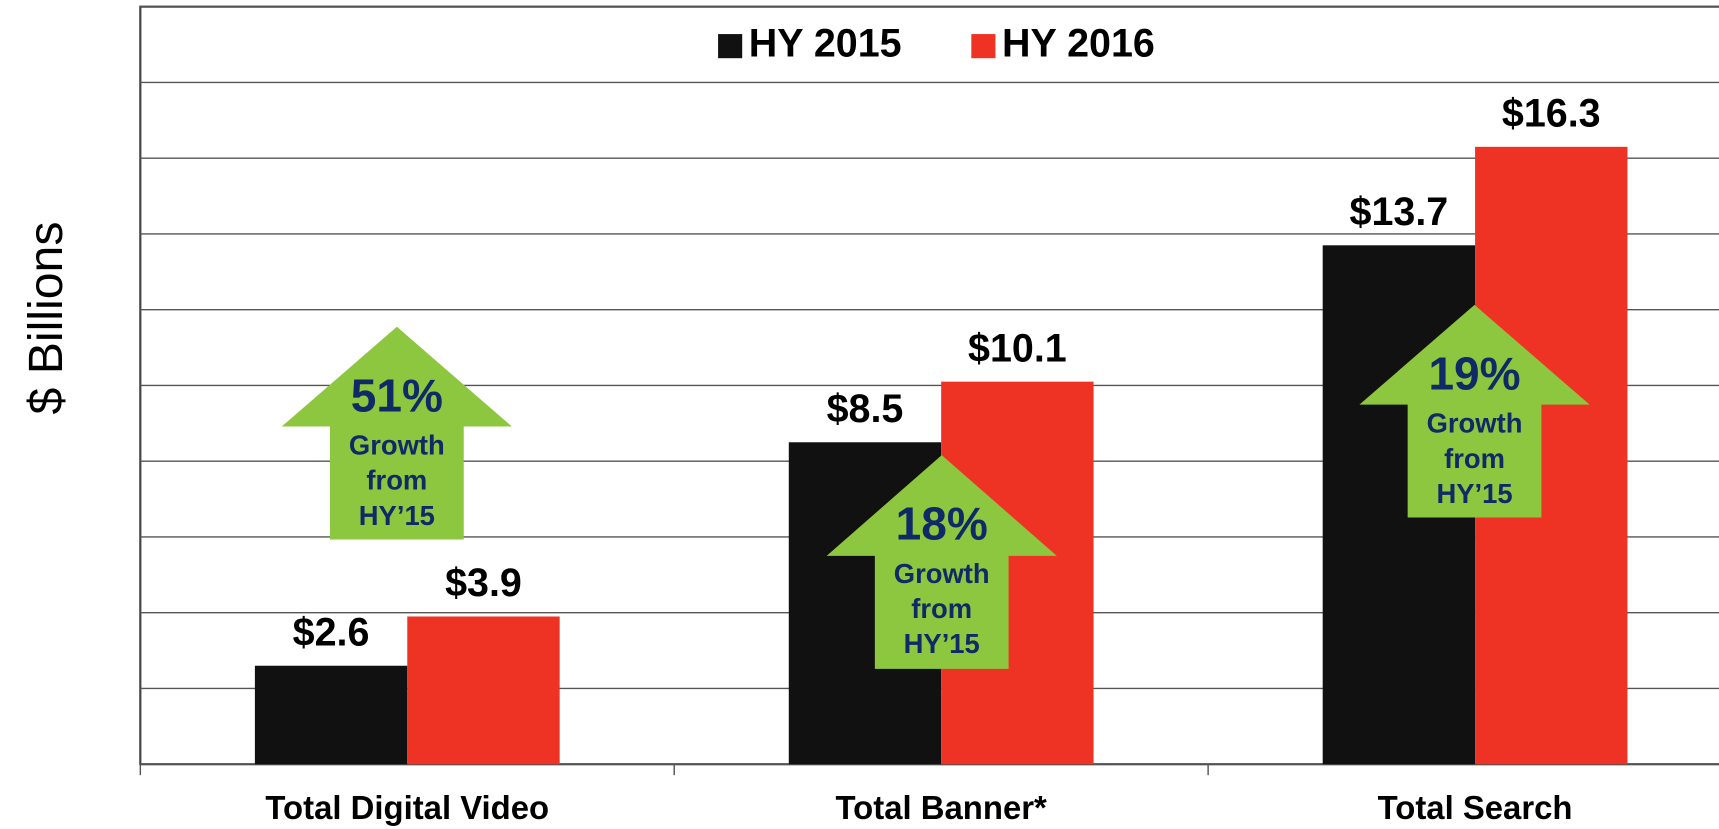 This screenshot has width=1719, height=829. What do you see at coordinates (407, 807) in the screenshot?
I see `x-tick-label: Total Digital Video` at bounding box center [407, 807].